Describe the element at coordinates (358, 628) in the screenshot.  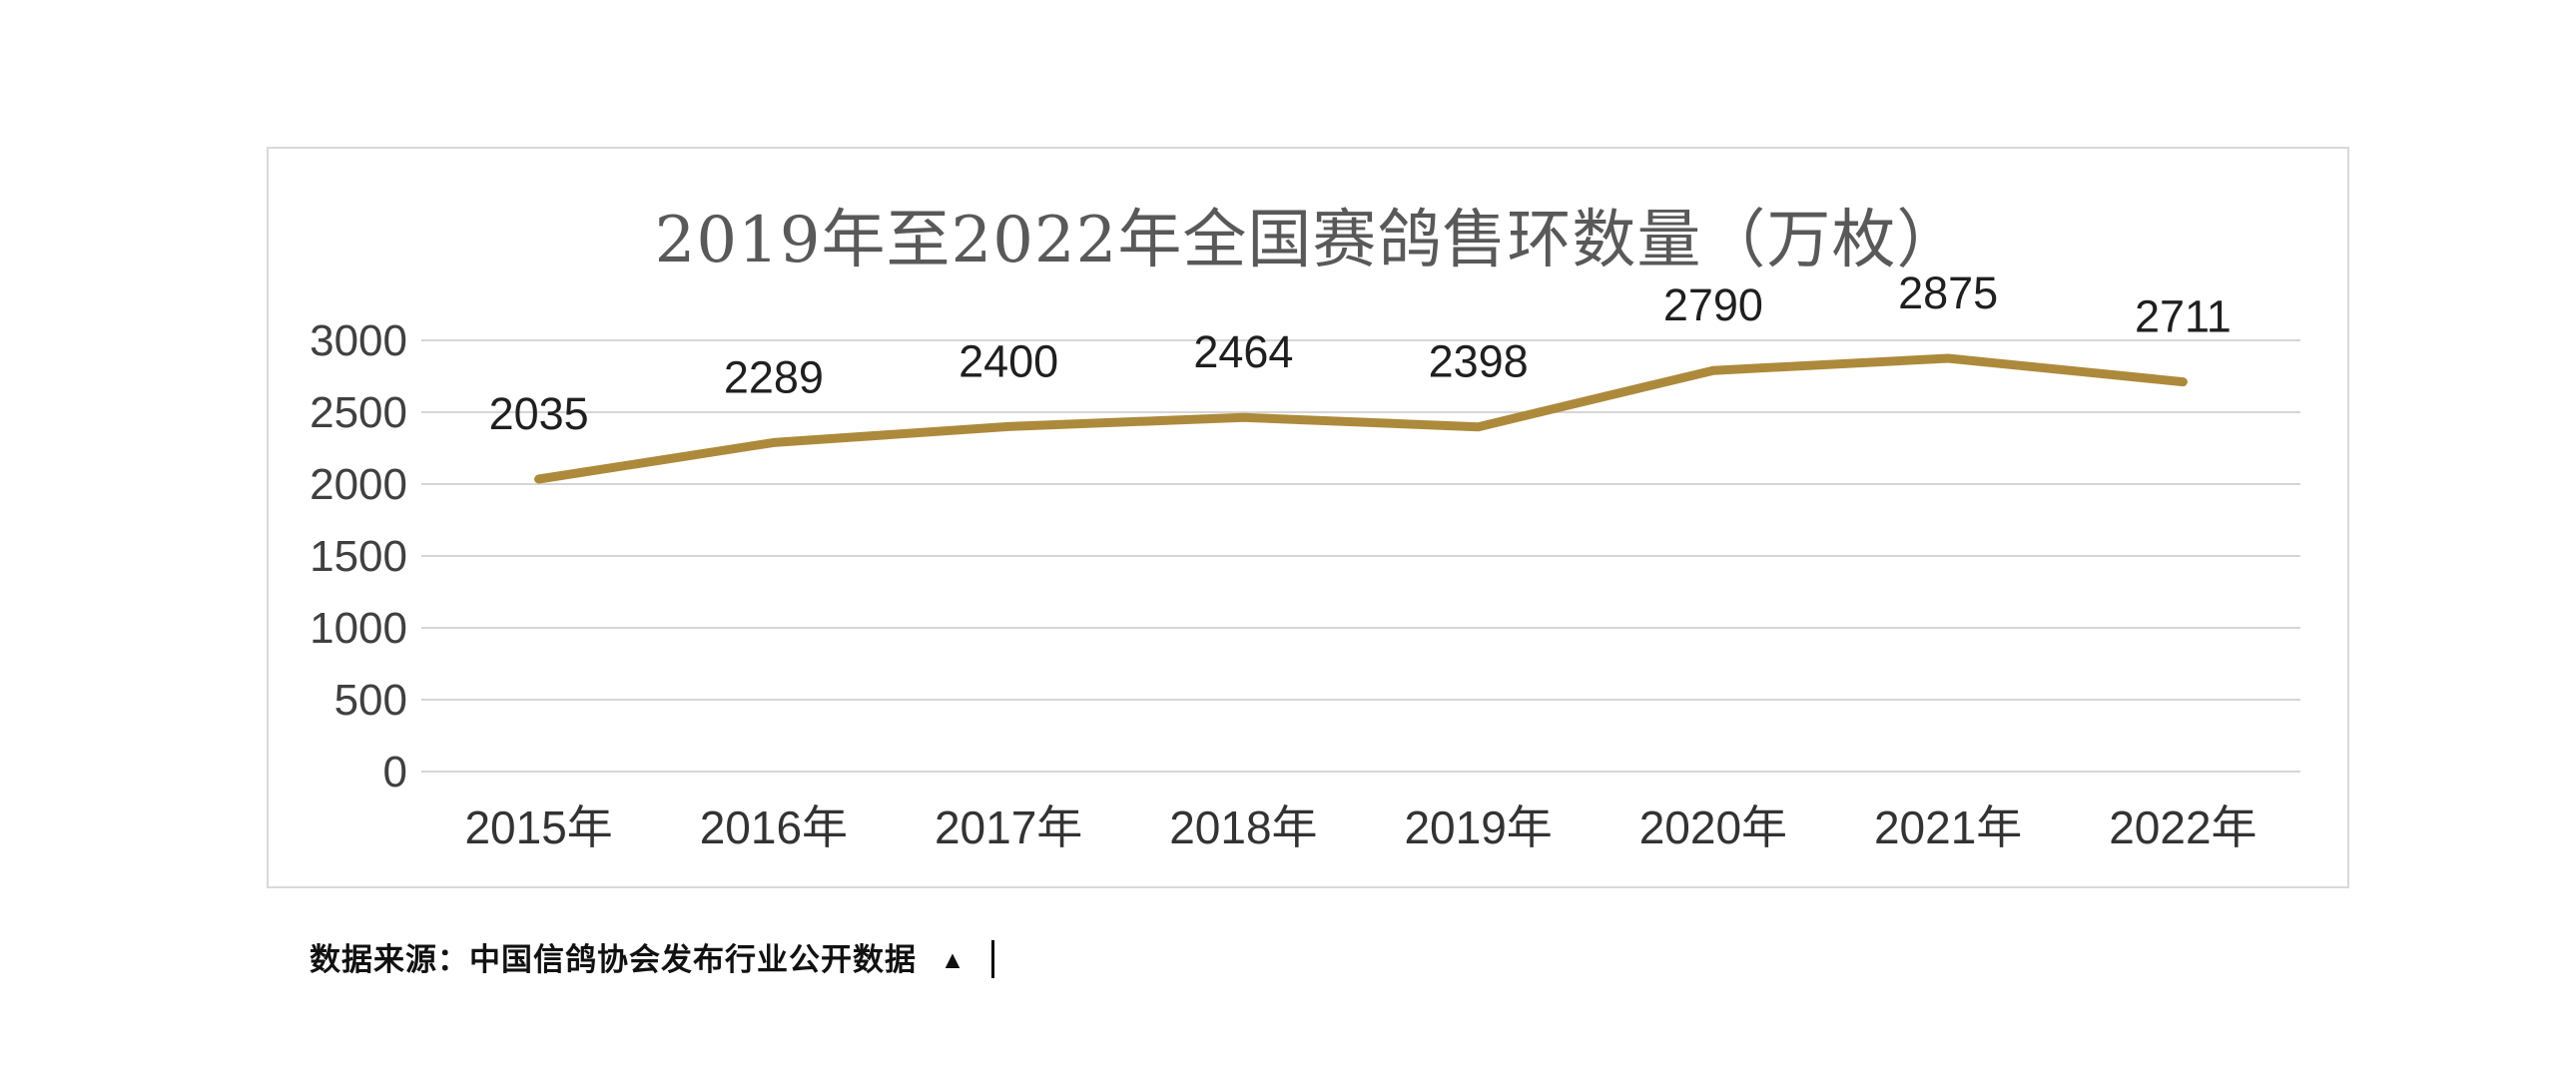
I see `y-axis-label: 1000` at that location.